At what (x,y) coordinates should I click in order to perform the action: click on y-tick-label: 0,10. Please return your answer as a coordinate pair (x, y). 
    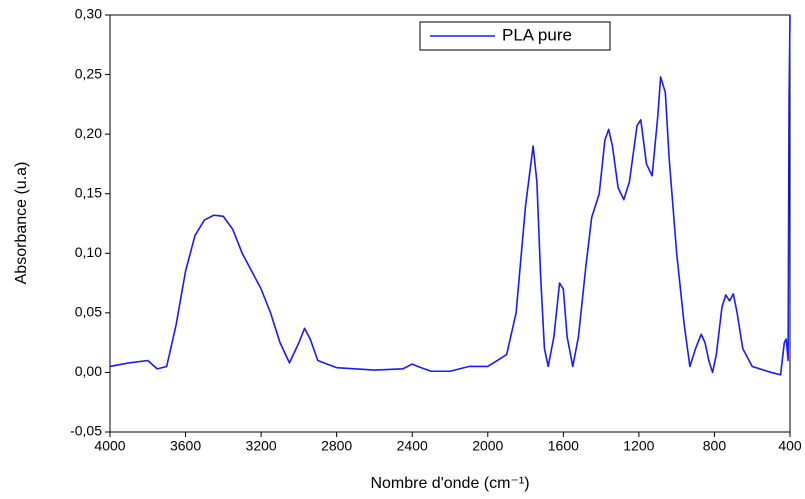
    Looking at the image, I should click on (88, 252).